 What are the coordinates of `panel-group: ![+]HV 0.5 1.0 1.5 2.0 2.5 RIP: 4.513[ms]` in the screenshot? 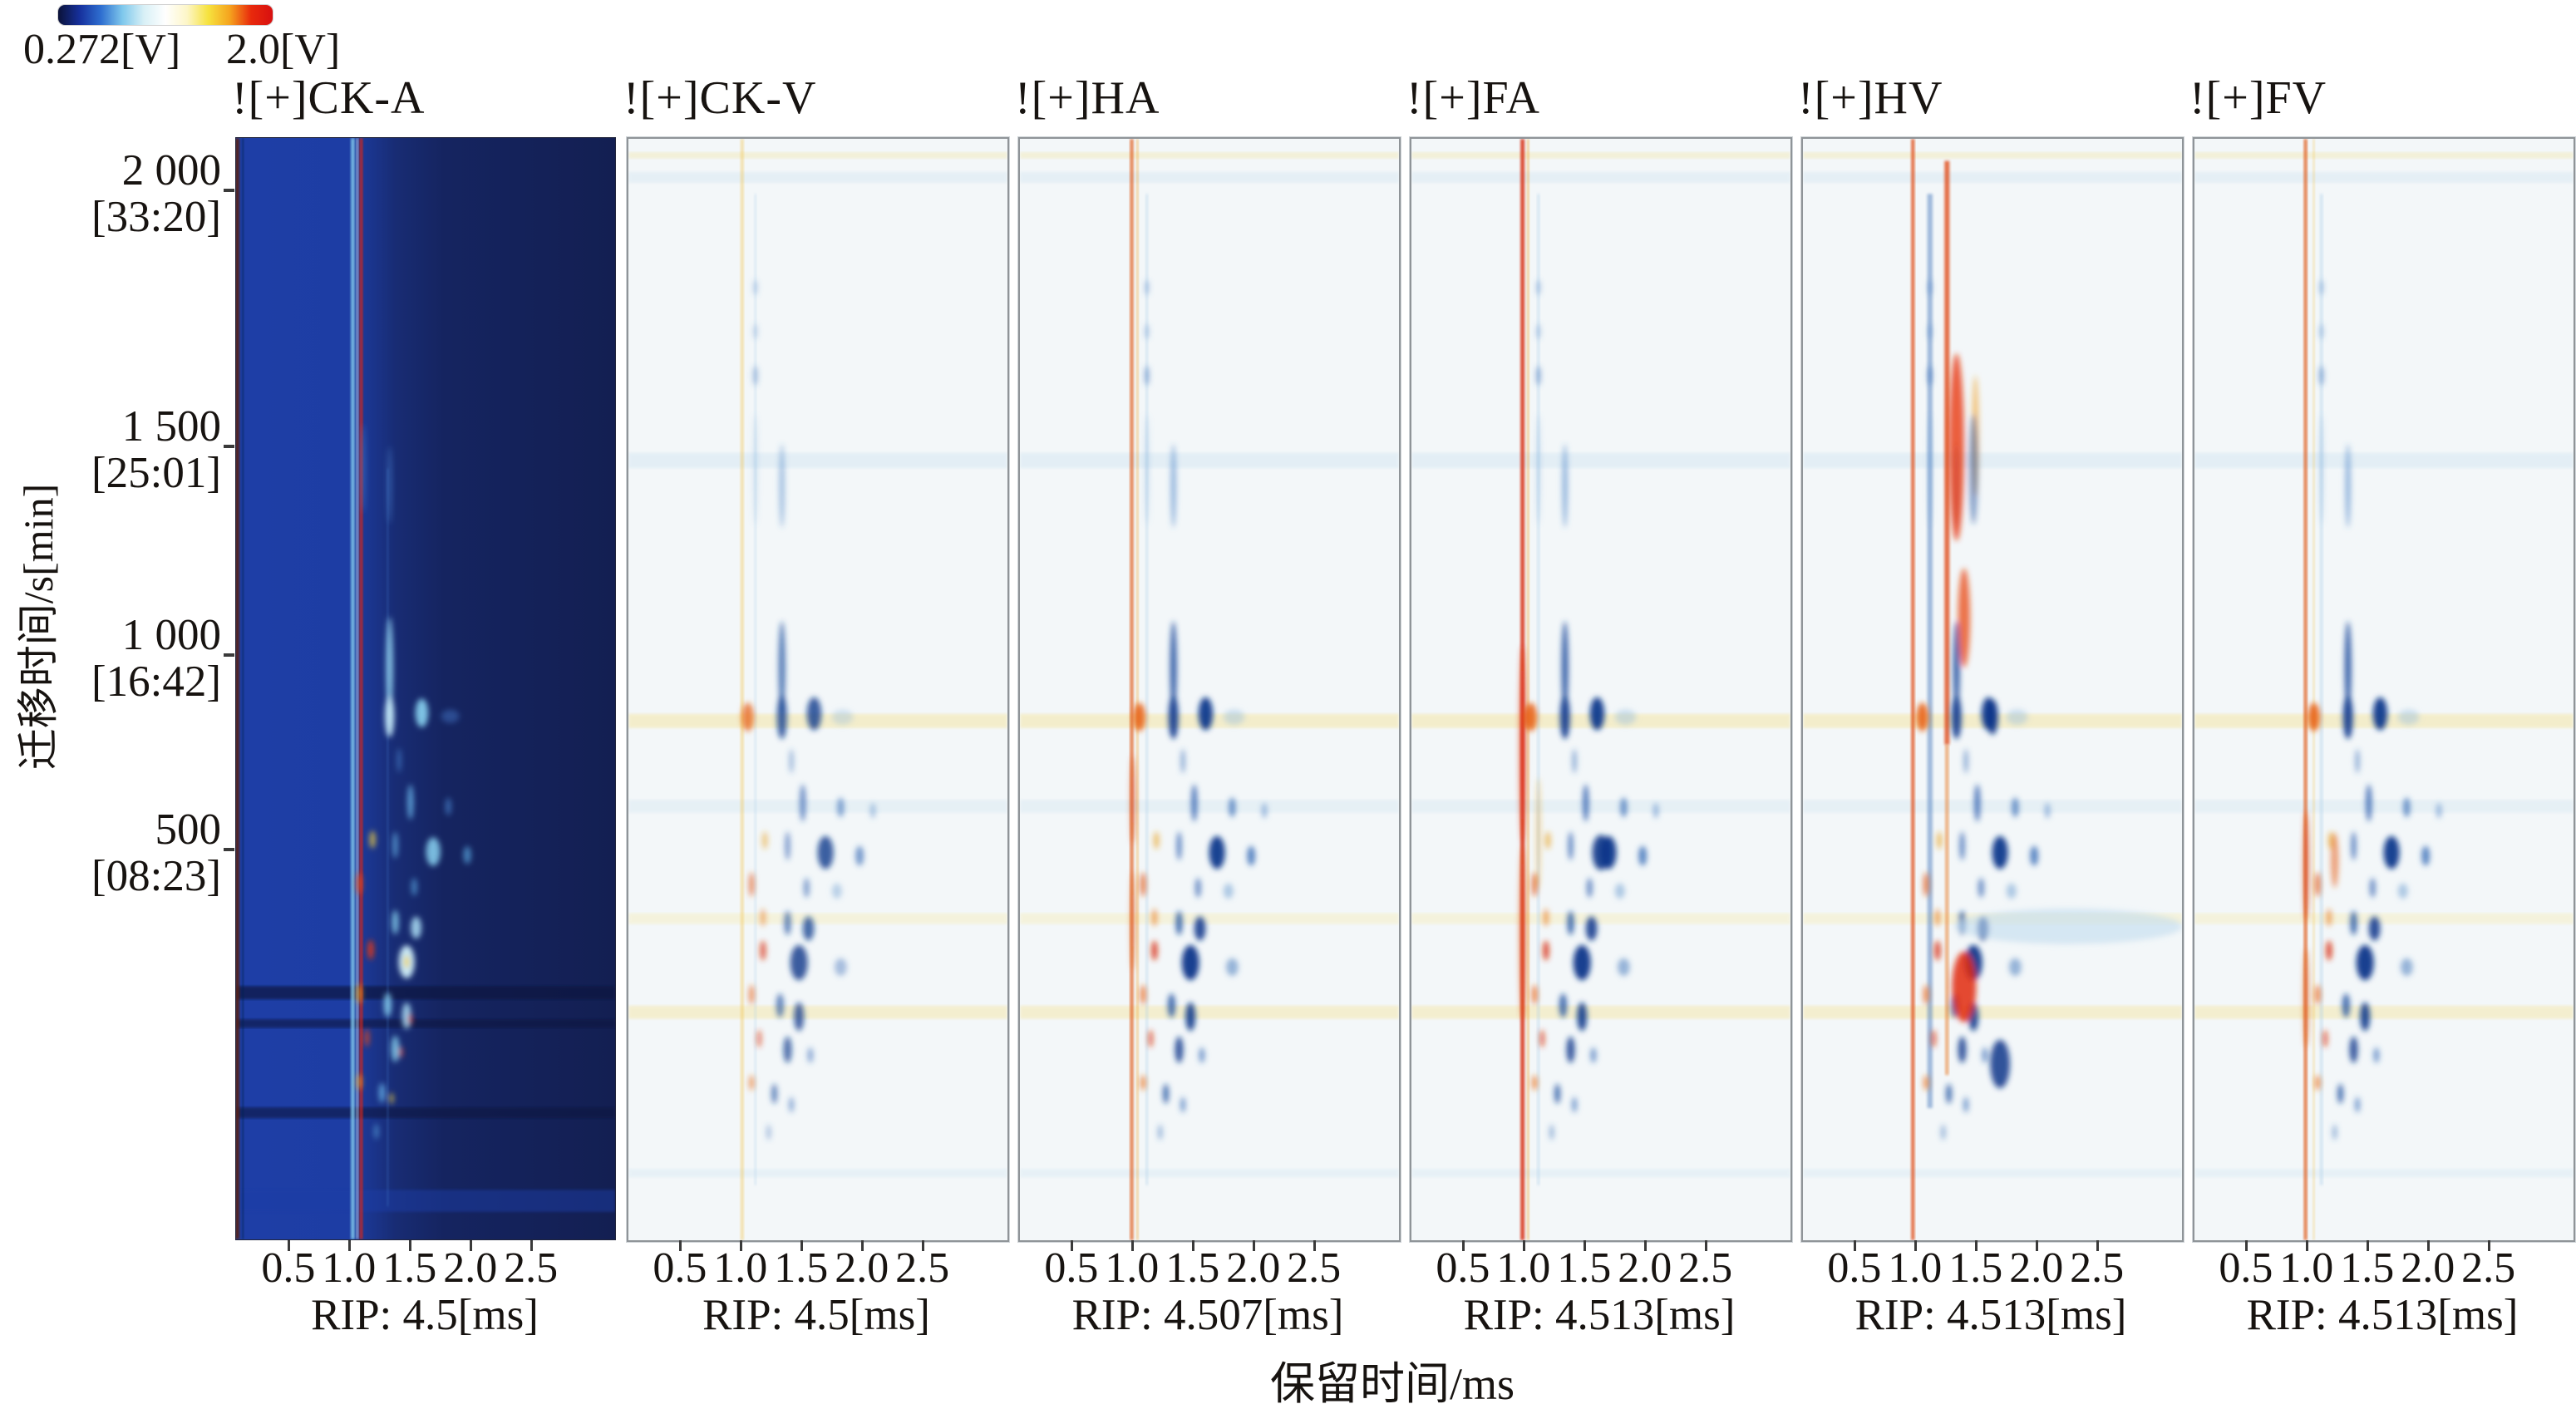 It's located at (1991, 702).